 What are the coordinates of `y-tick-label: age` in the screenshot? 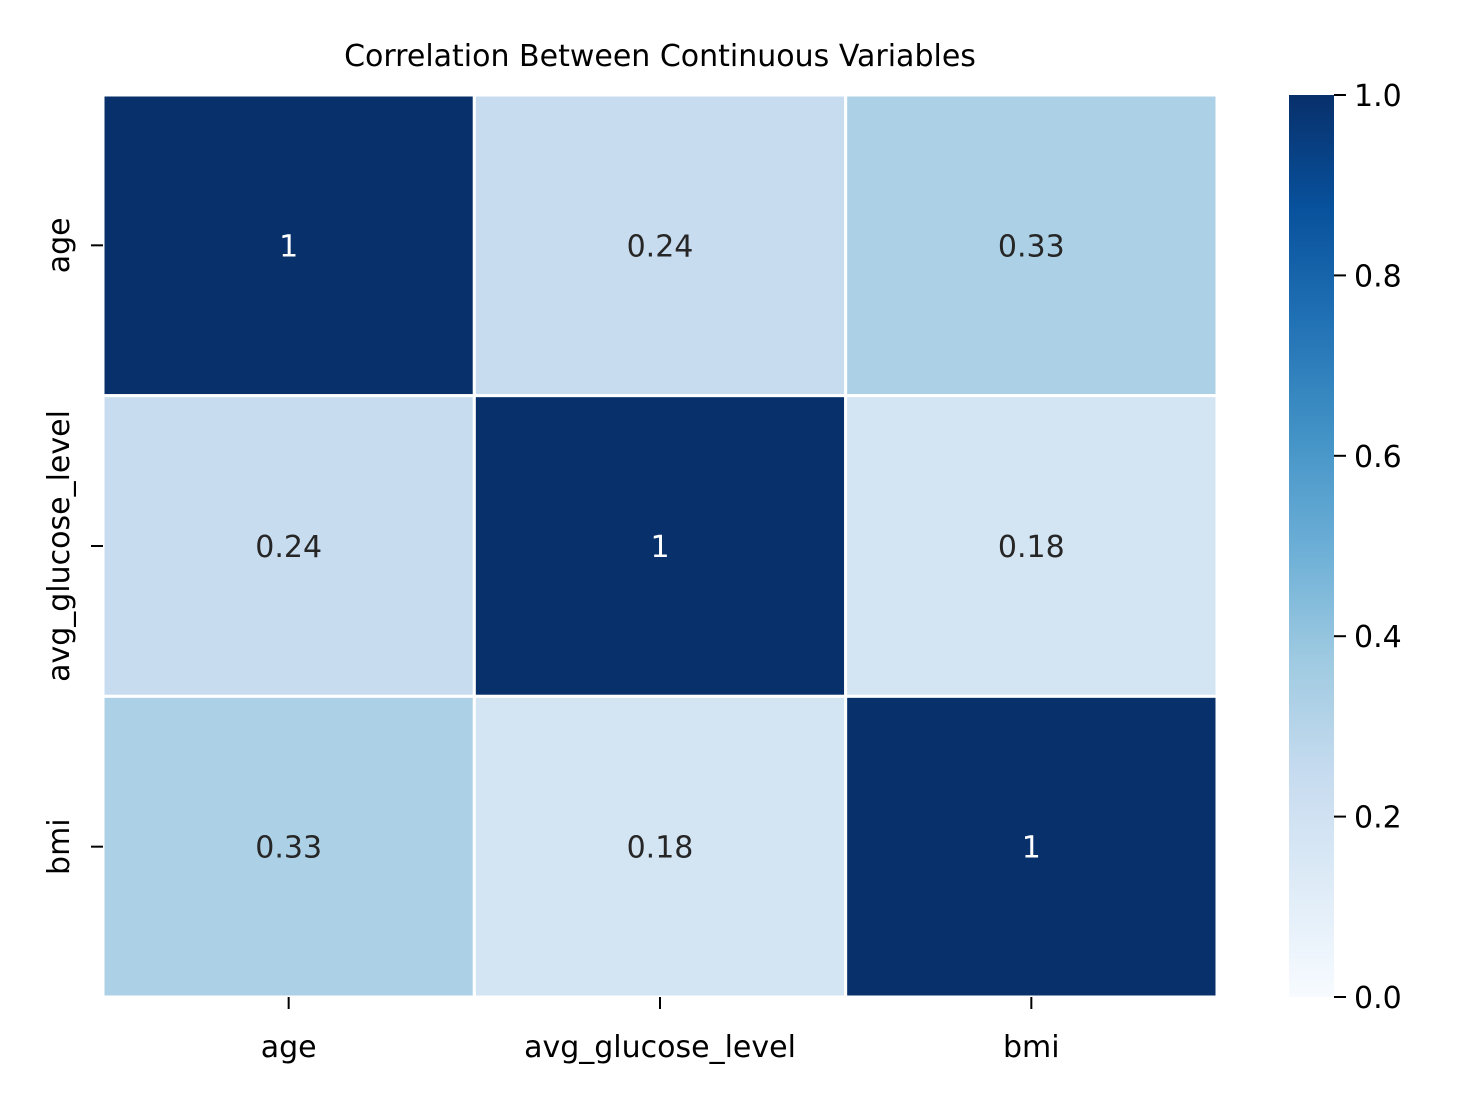 It's located at (59, 245).